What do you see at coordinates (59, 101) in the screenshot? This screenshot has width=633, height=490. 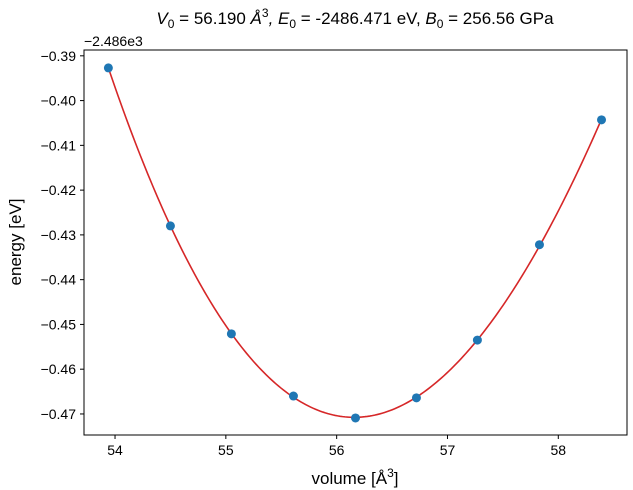 I see `y-tick-label: −0.40` at bounding box center [59, 101].